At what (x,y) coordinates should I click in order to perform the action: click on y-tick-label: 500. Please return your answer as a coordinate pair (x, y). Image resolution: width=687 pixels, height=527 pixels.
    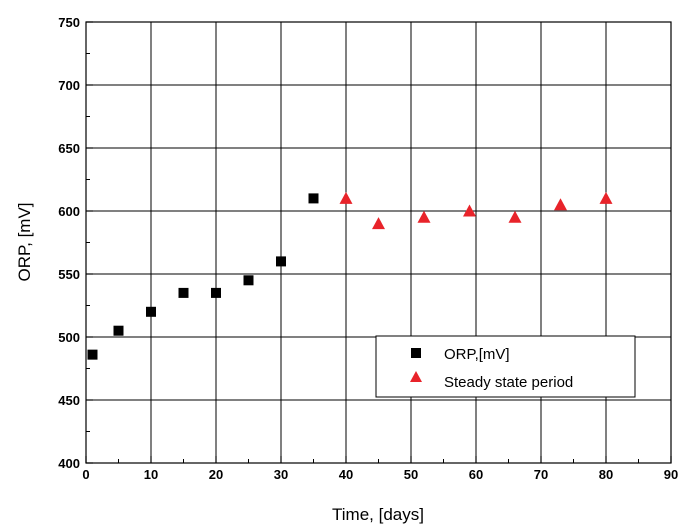
    Looking at the image, I should click on (69, 337).